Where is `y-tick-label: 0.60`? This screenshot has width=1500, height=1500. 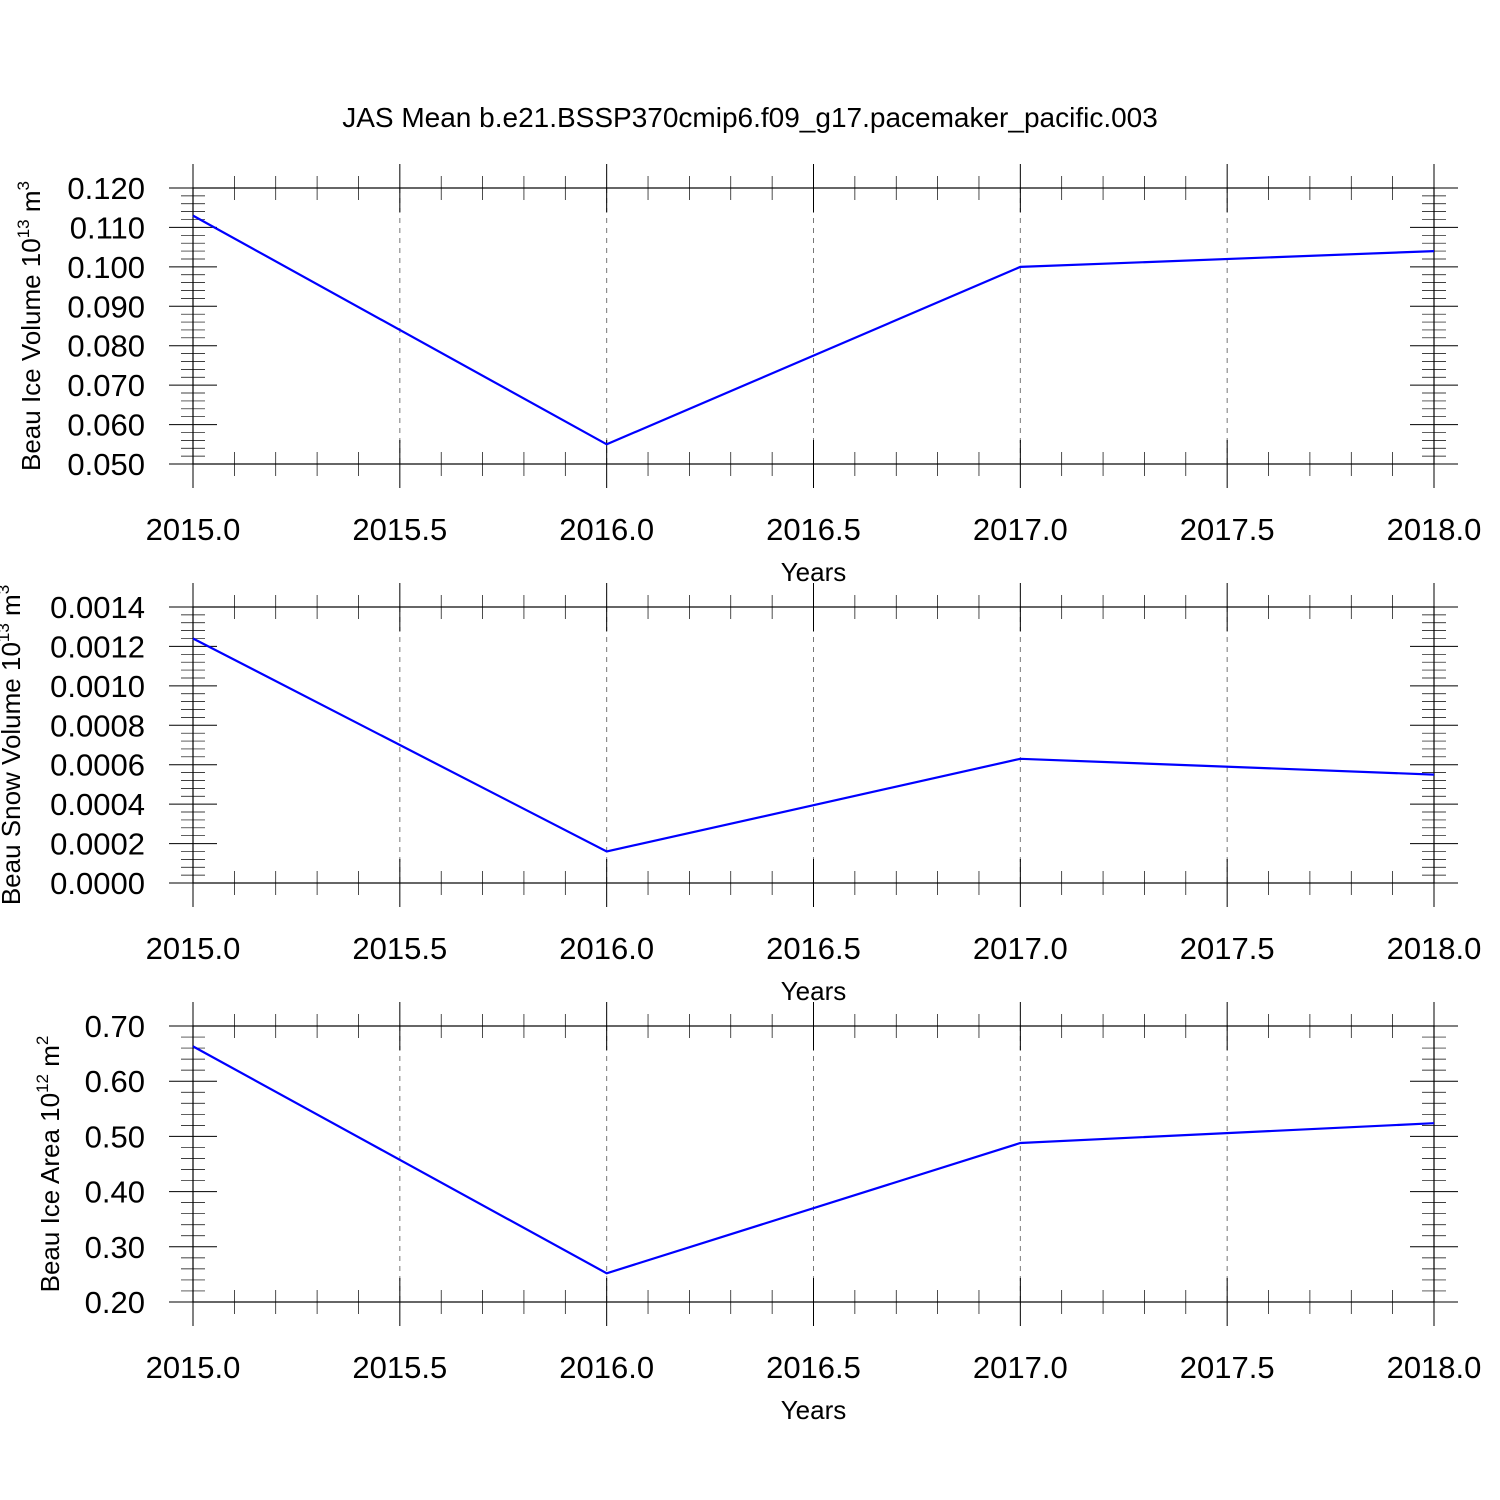
y-tick-label: 0.60 is located at coordinates (115, 1081).